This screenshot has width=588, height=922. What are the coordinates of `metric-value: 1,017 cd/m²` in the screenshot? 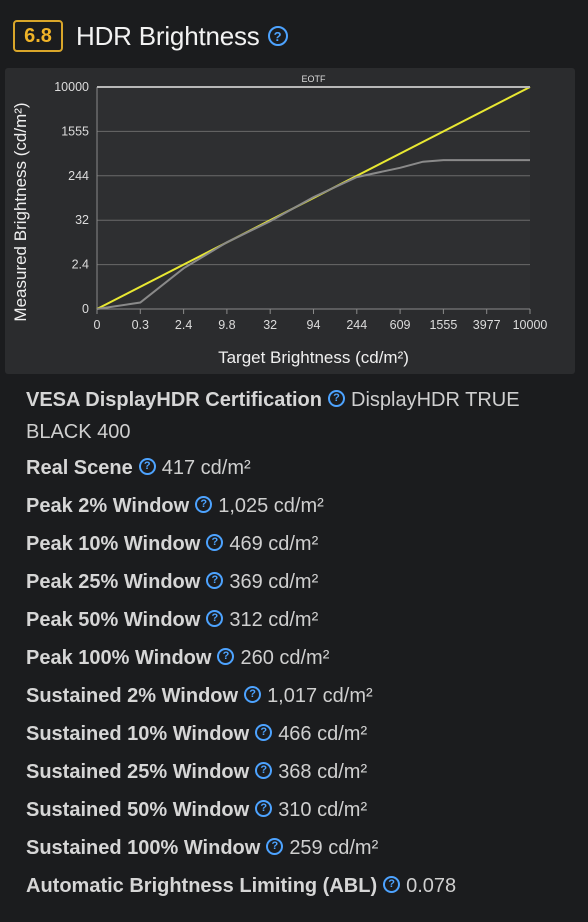 It's located at (320, 696).